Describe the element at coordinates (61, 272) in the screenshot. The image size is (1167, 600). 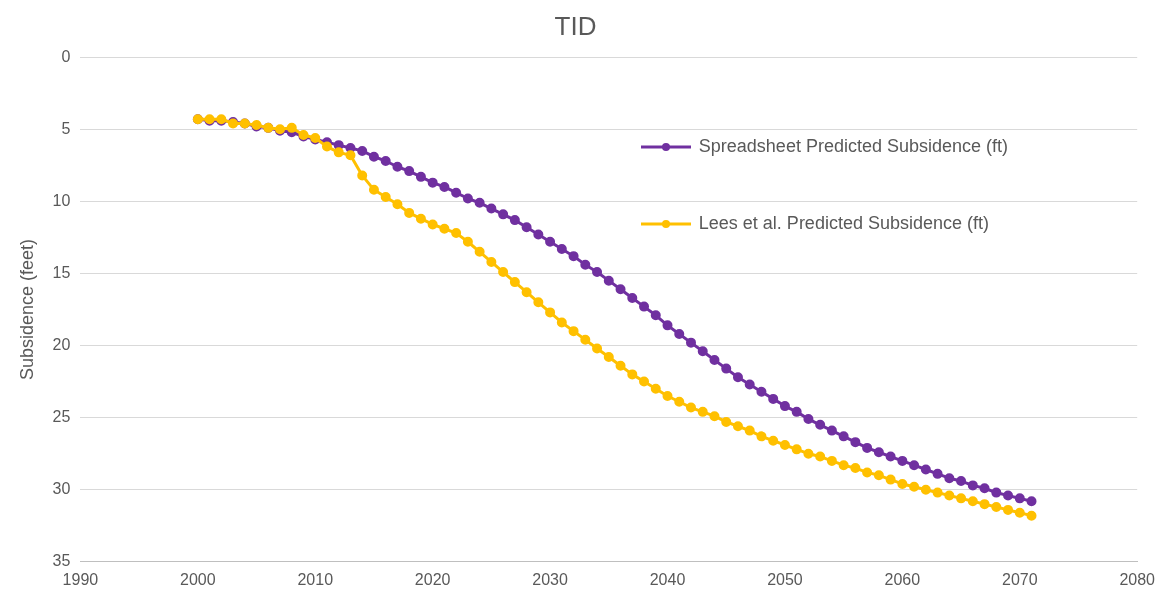
I see `y-tick-label: 15` at that location.